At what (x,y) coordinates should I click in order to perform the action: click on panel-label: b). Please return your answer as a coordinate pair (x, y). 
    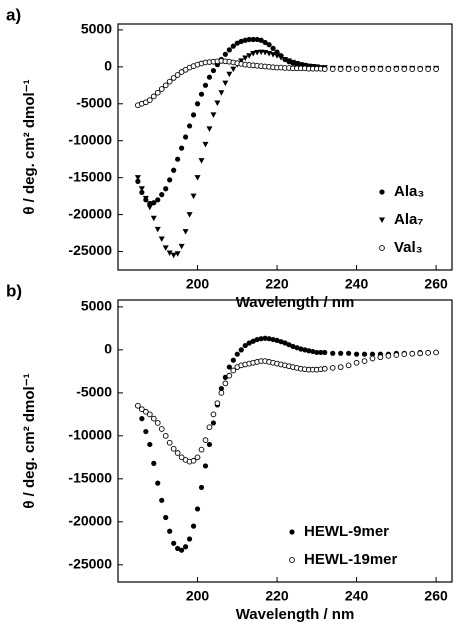
    Looking at the image, I should click on (14, 290).